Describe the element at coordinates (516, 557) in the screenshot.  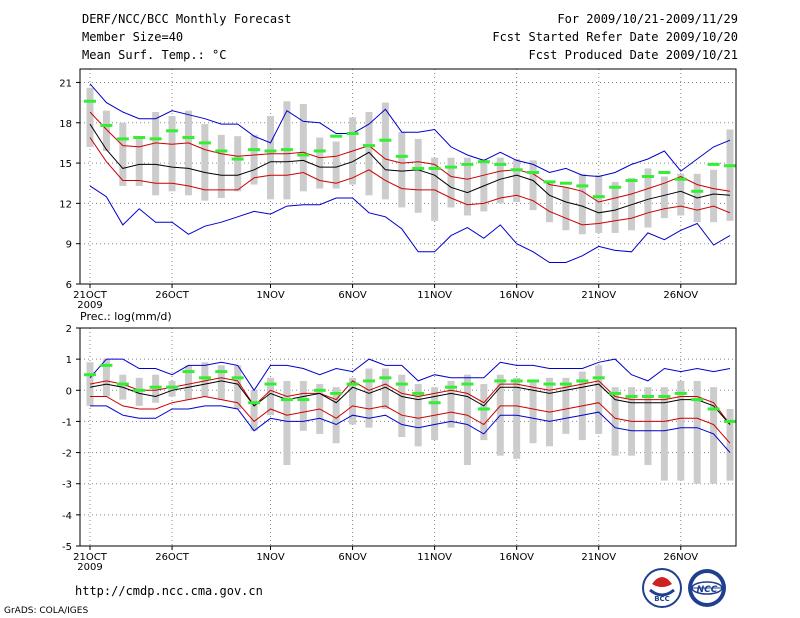
I see `x-tick-label: 16NOV` at that location.